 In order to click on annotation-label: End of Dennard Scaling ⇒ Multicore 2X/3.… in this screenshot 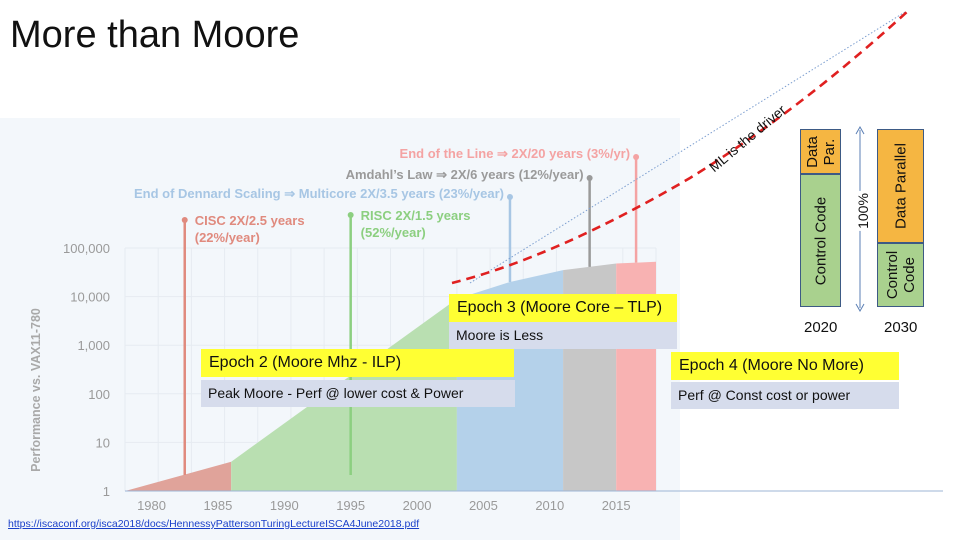, I will do `click(319, 193)`.